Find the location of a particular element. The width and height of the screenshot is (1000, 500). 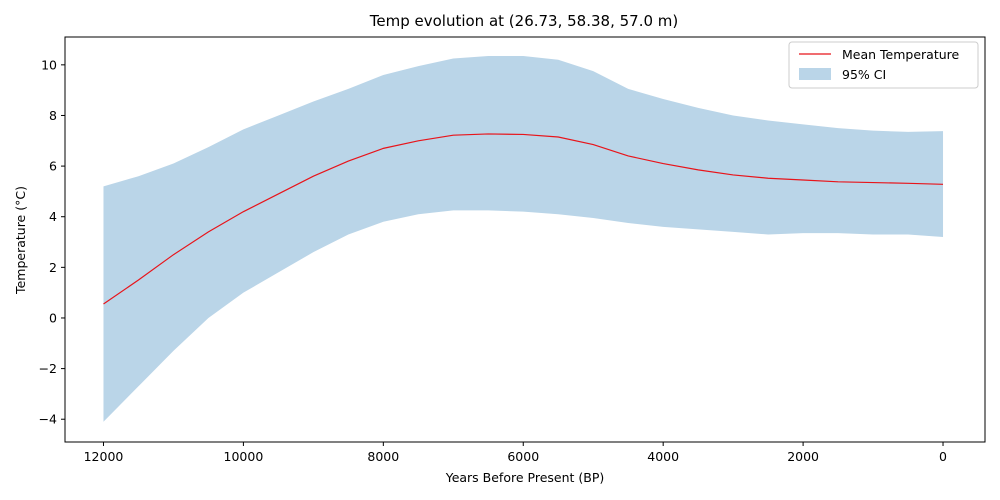

legend-box is located at coordinates (883, 65).